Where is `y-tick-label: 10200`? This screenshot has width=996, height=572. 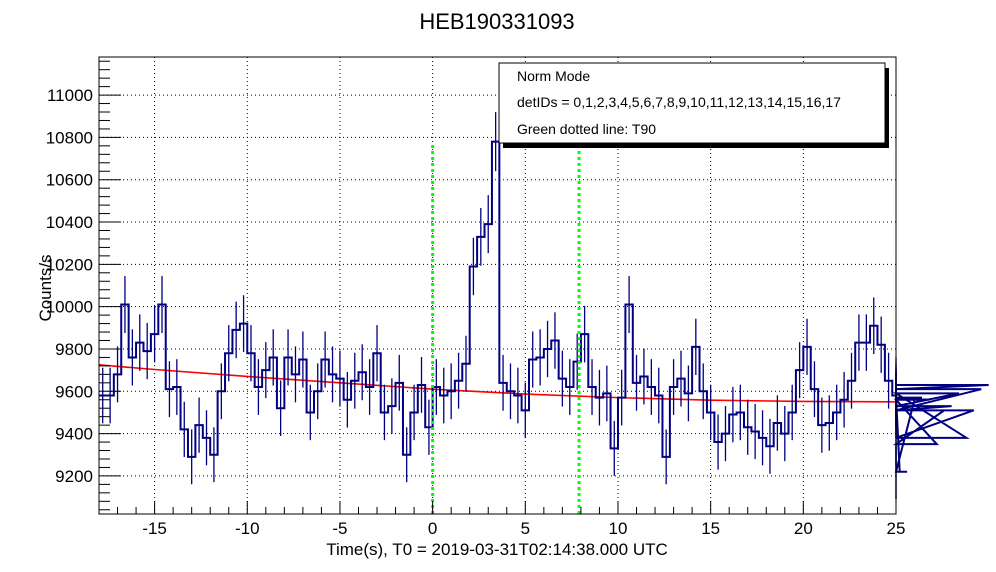
y-tick-label: 10200 is located at coordinates (69, 264).